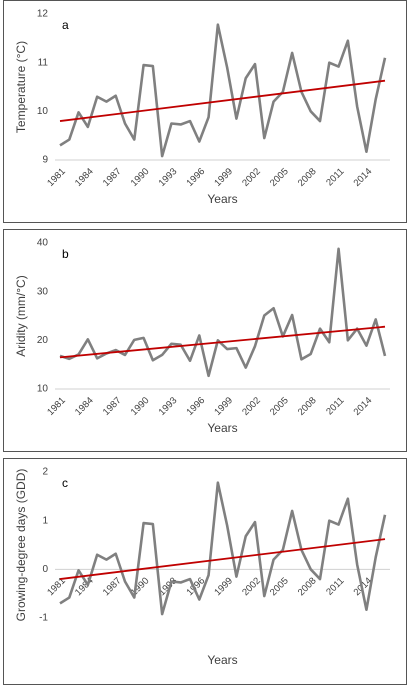 The image size is (410, 685). Describe the element at coordinates (43, 243) in the screenshot. I see `y-tick-label: 40` at that location.